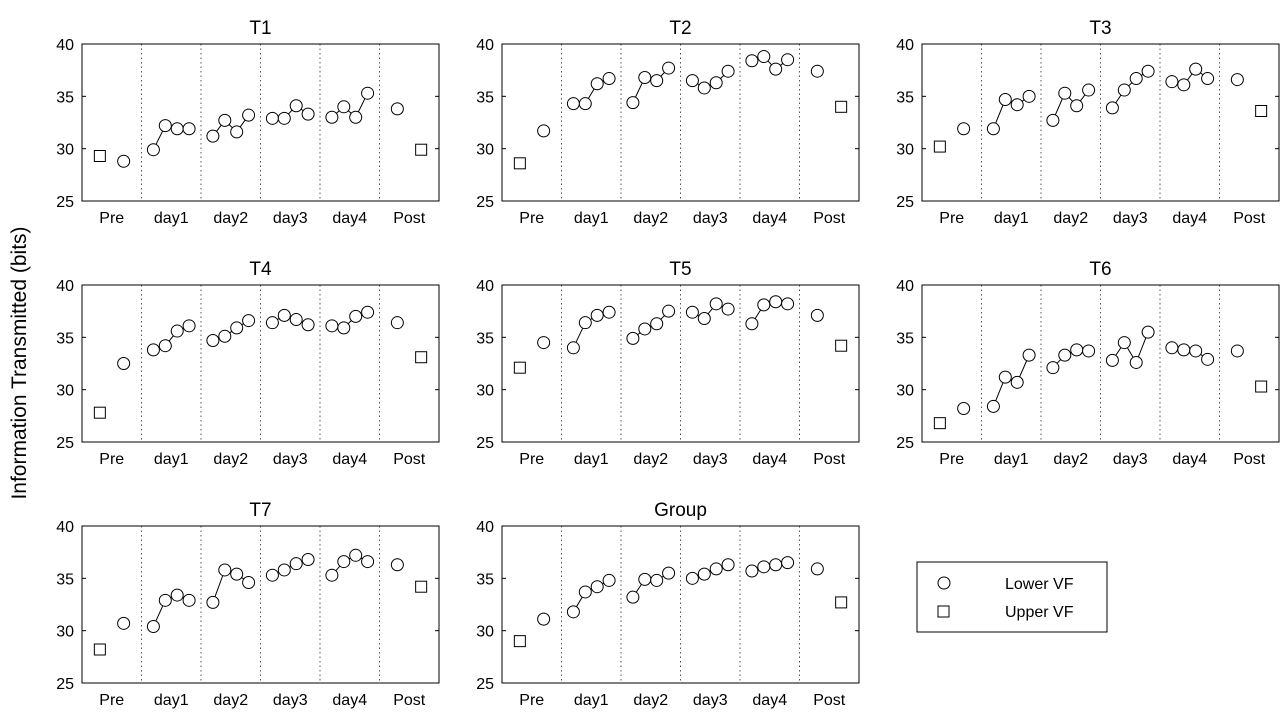  I want to click on panel-title: T5, so click(680, 269).